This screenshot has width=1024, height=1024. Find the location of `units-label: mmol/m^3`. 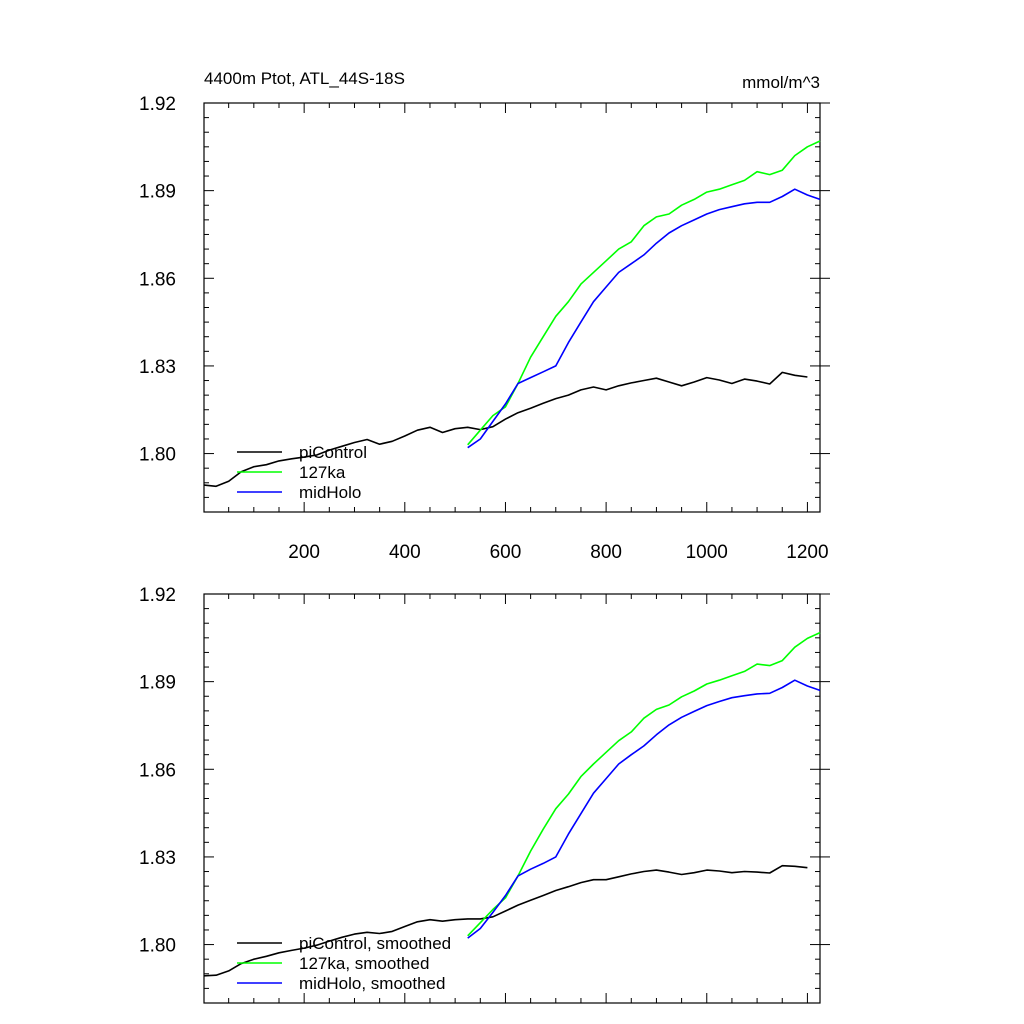

units-label: mmol/m^3 is located at coordinates (781, 82).